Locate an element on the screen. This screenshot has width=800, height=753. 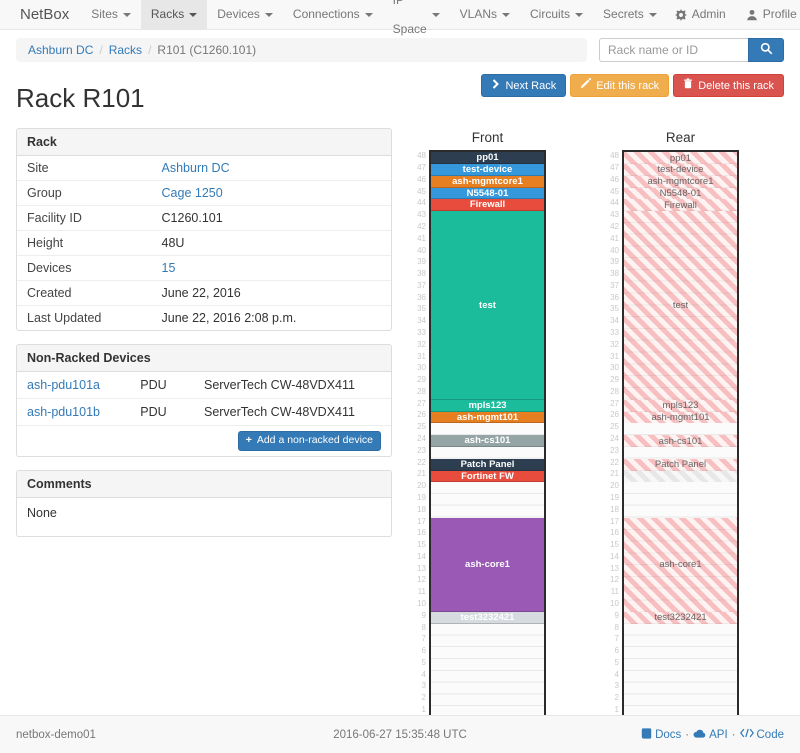
rack-unit-label: ash-cs101 is located at coordinates (680, 441).